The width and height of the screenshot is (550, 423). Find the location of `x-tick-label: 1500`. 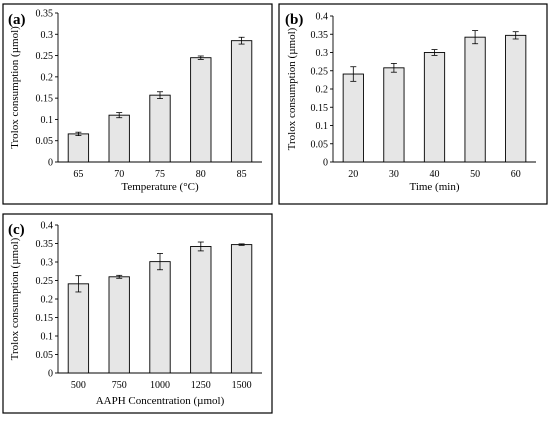

x-tick-label: 1500 is located at coordinates (242, 385).